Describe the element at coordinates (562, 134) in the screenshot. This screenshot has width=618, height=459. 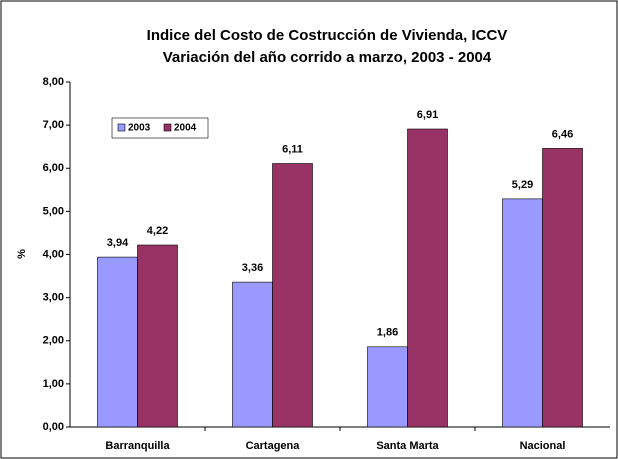
I see `value-label: 6,46` at that location.